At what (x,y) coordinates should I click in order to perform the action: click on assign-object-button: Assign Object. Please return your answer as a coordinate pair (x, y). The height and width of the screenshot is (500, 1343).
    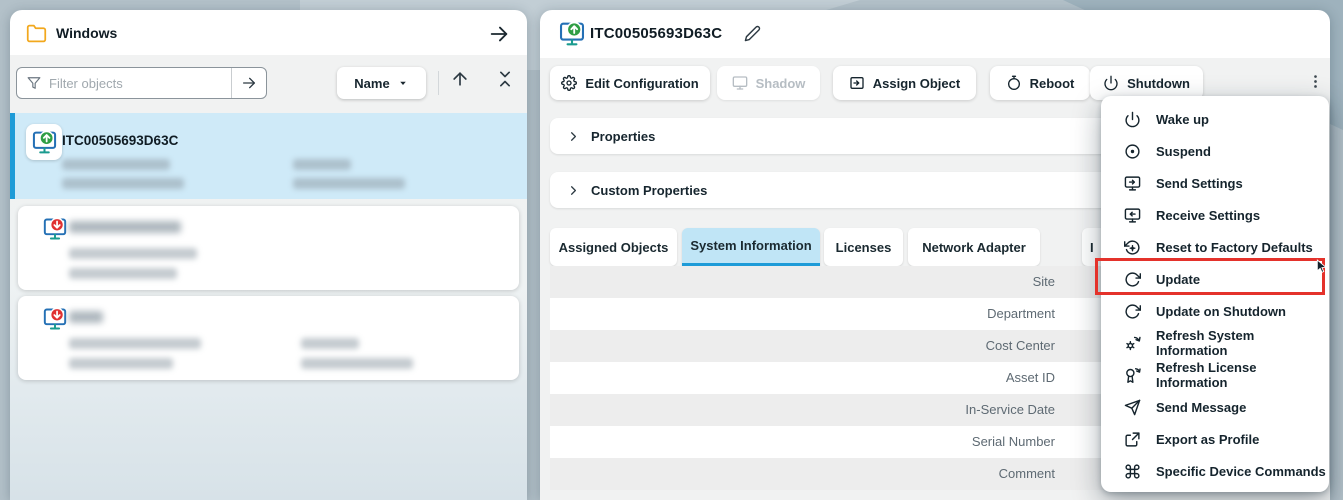
    Looking at the image, I should click on (904, 83).